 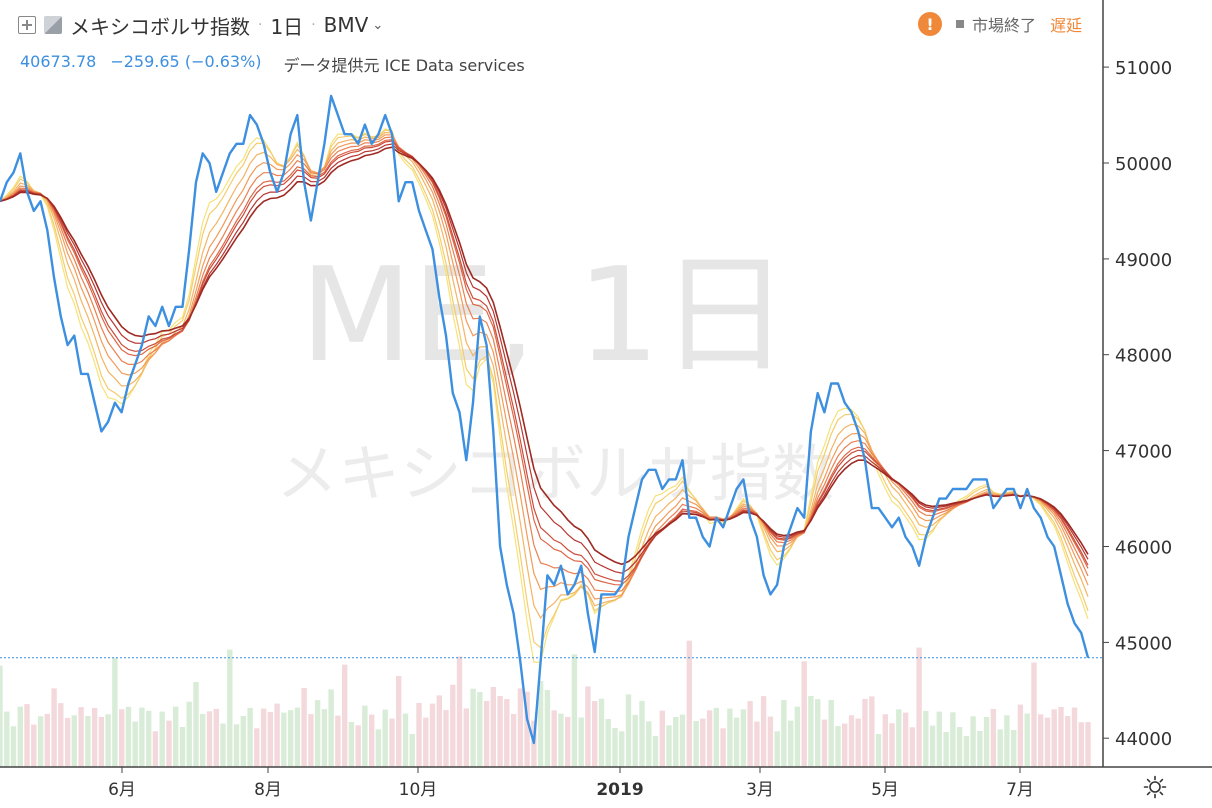 I want to click on x-tick-label: 10月, so click(x=418, y=790).